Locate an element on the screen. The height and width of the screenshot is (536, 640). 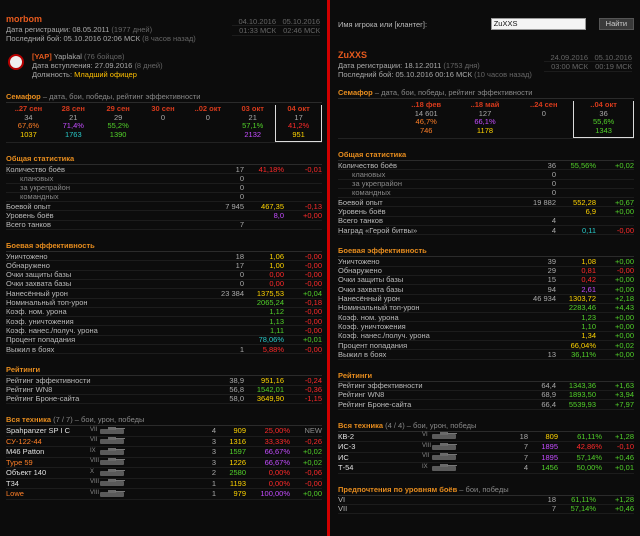
tank-name: СУ-122-44 is located at coordinates (24, 441).